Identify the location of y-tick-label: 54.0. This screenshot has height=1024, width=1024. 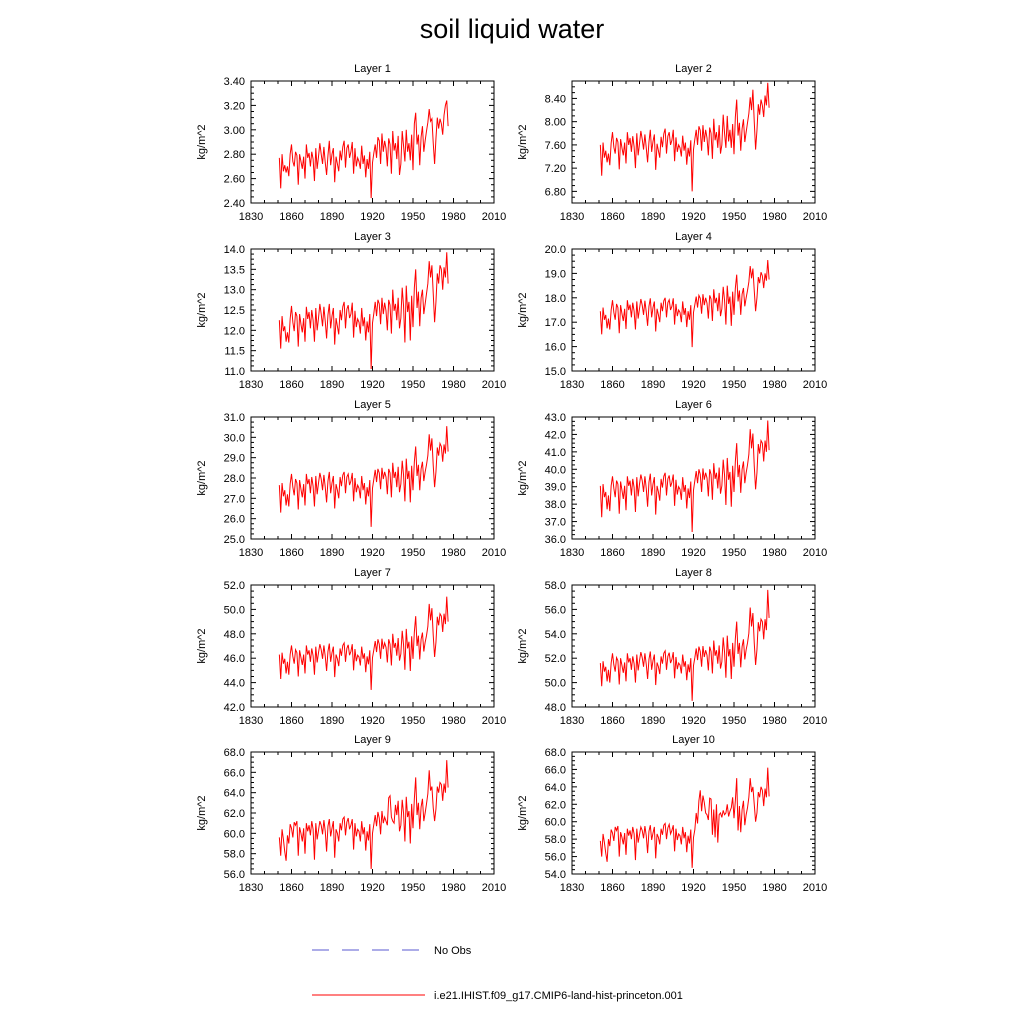
(555, 875).